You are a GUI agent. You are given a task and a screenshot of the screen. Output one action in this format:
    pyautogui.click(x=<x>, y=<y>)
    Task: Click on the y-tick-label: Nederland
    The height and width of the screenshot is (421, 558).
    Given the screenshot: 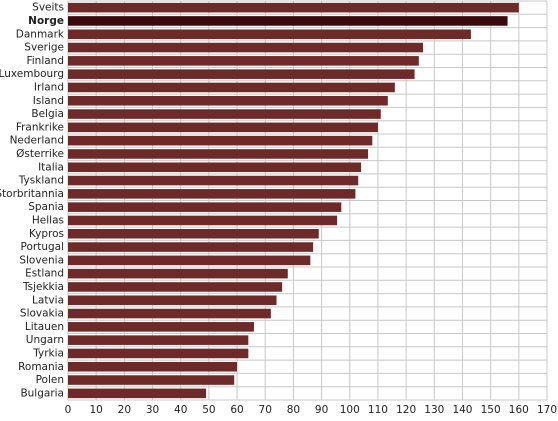 What is the action you would take?
    pyautogui.click(x=37, y=141)
    